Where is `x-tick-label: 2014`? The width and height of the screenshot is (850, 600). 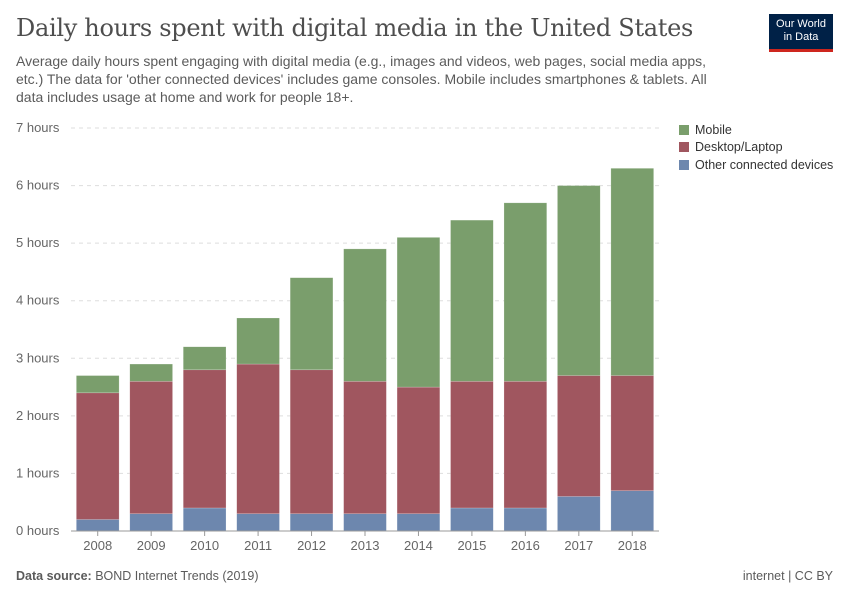
x-tick-label: 2014 is located at coordinates (418, 545).